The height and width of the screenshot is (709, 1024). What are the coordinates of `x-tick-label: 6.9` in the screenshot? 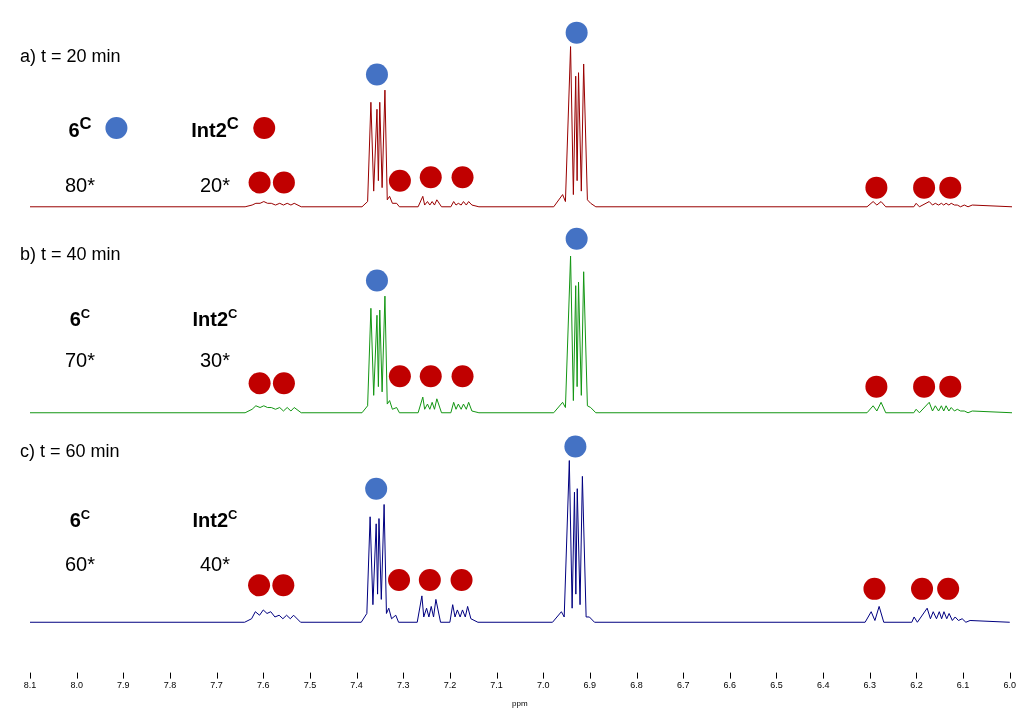 It's located at (590, 685).